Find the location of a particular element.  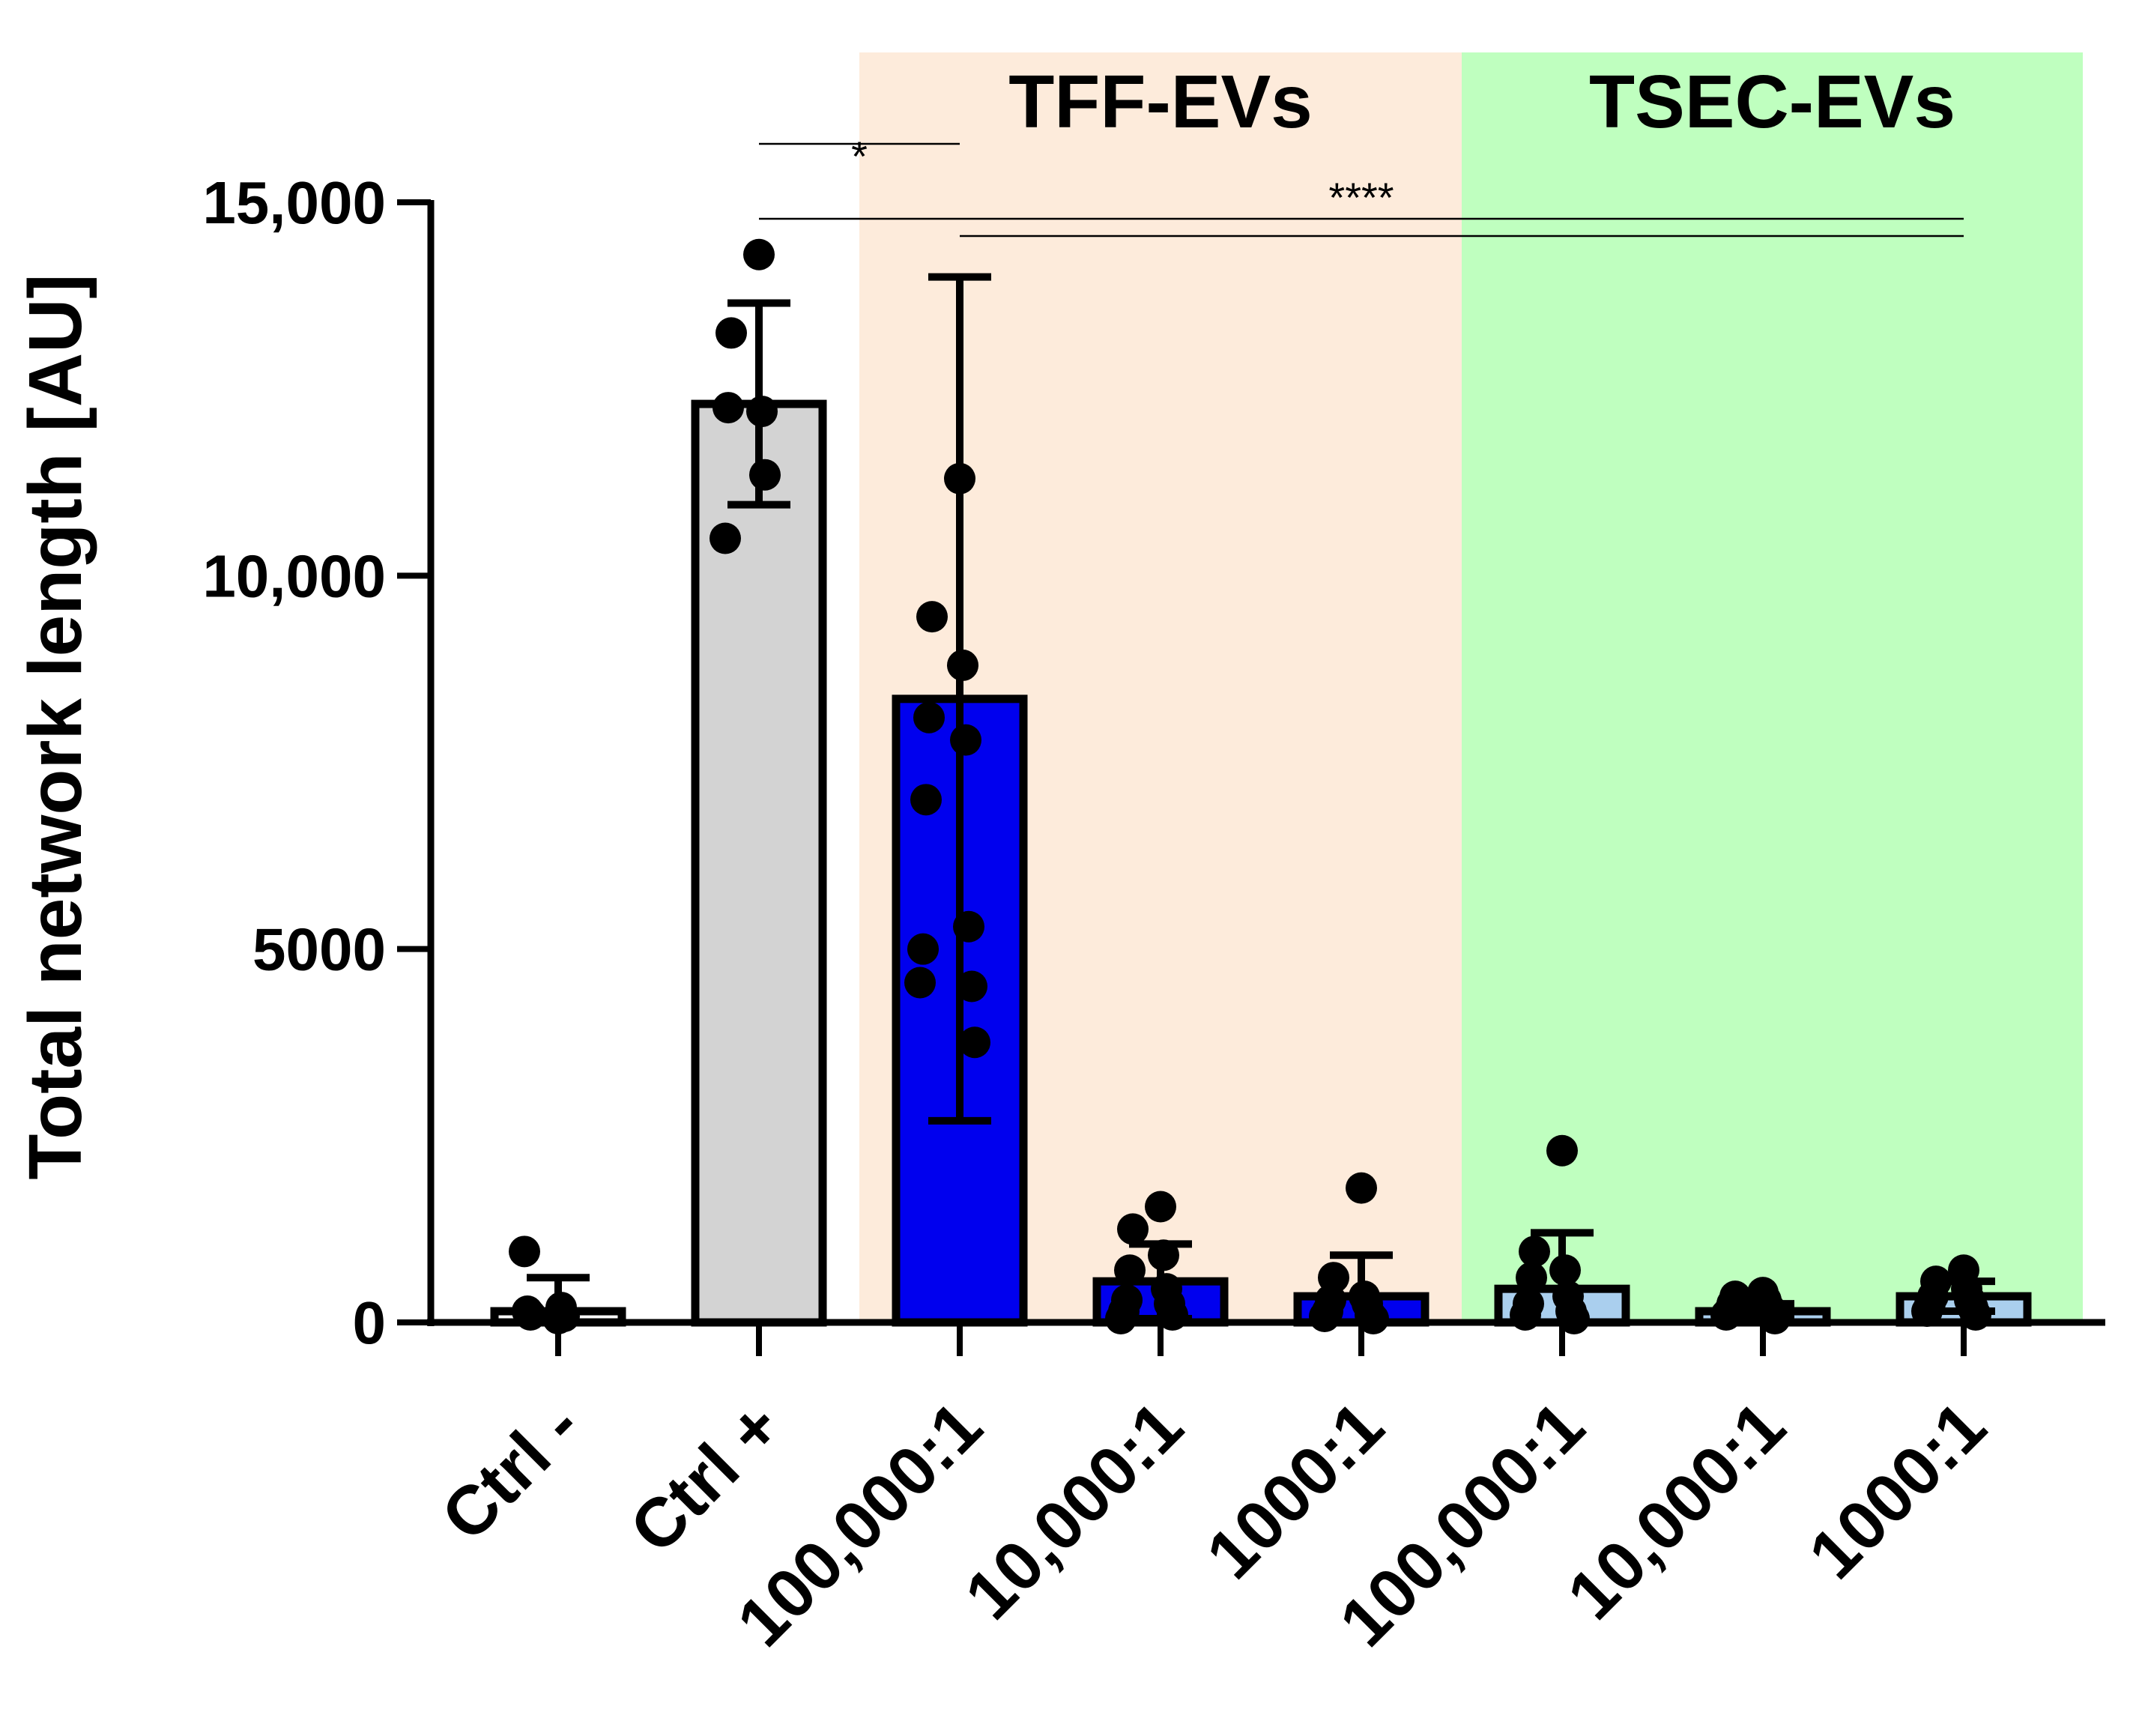

x-tick-label-6: 10,000:1 is located at coordinates (1676, 1511).